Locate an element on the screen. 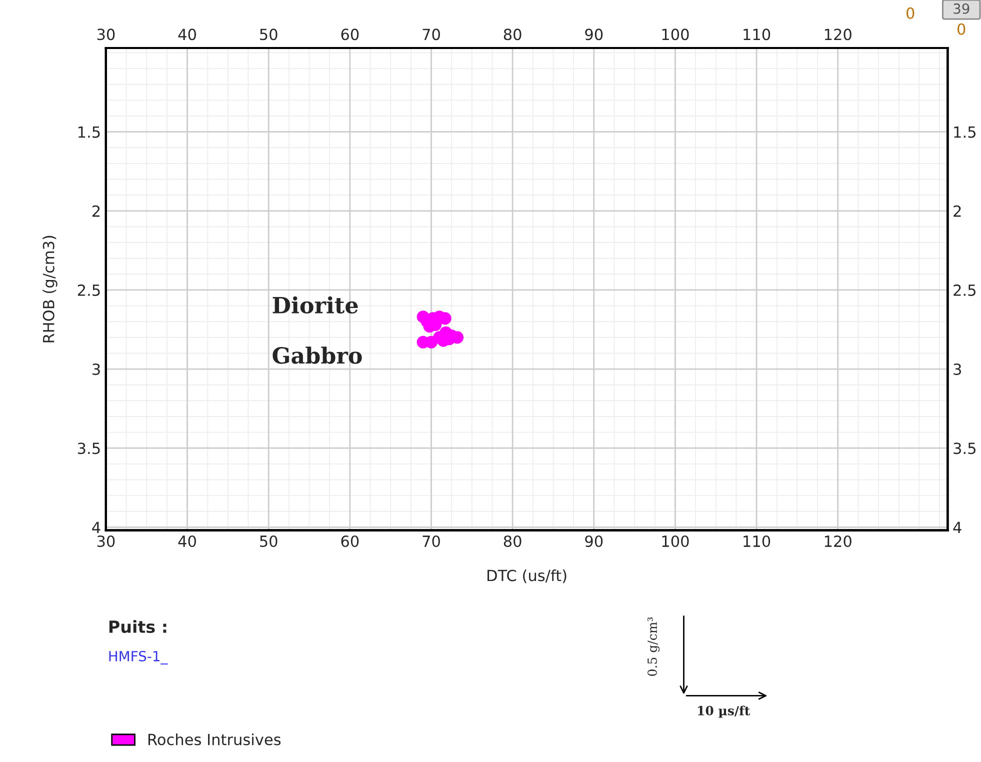 Image resolution: width=981 pixels, height=762 pixels. y-tick-label: 4 is located at coordinates (96, 527).